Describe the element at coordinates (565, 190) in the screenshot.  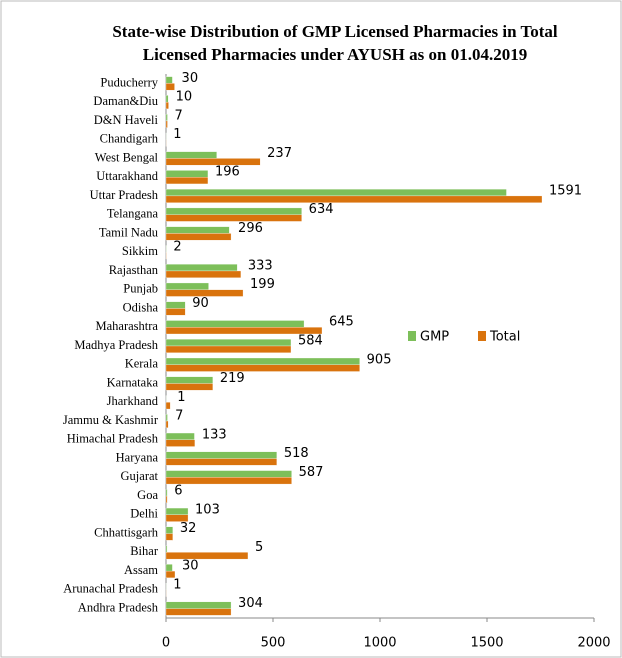
I see `data-label: 1591` at that location.